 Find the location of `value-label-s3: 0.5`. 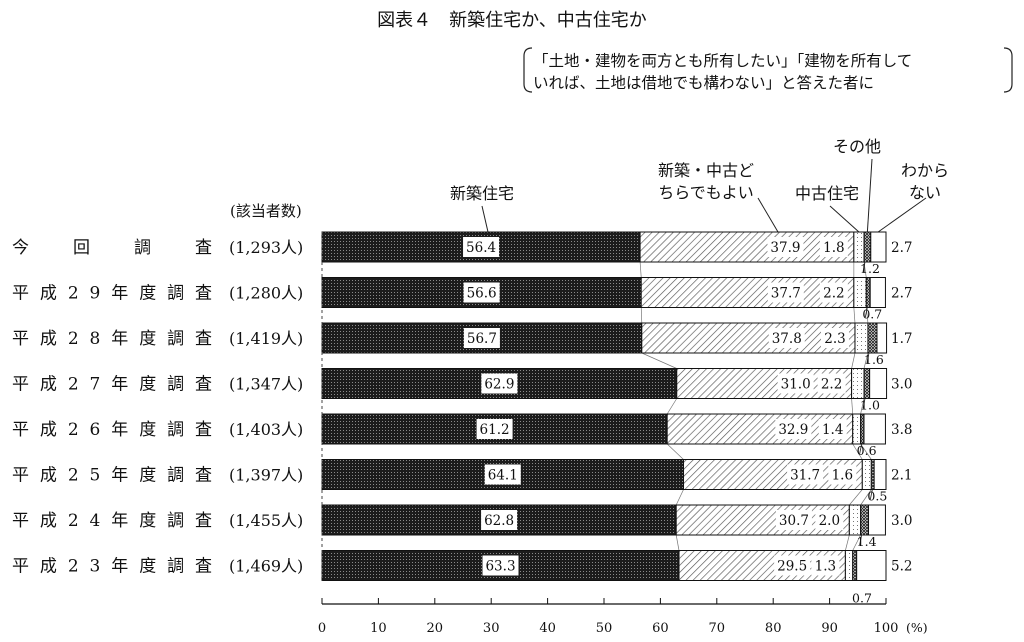

value-label-s3: 0.5 is located at coordinates (877, 496).